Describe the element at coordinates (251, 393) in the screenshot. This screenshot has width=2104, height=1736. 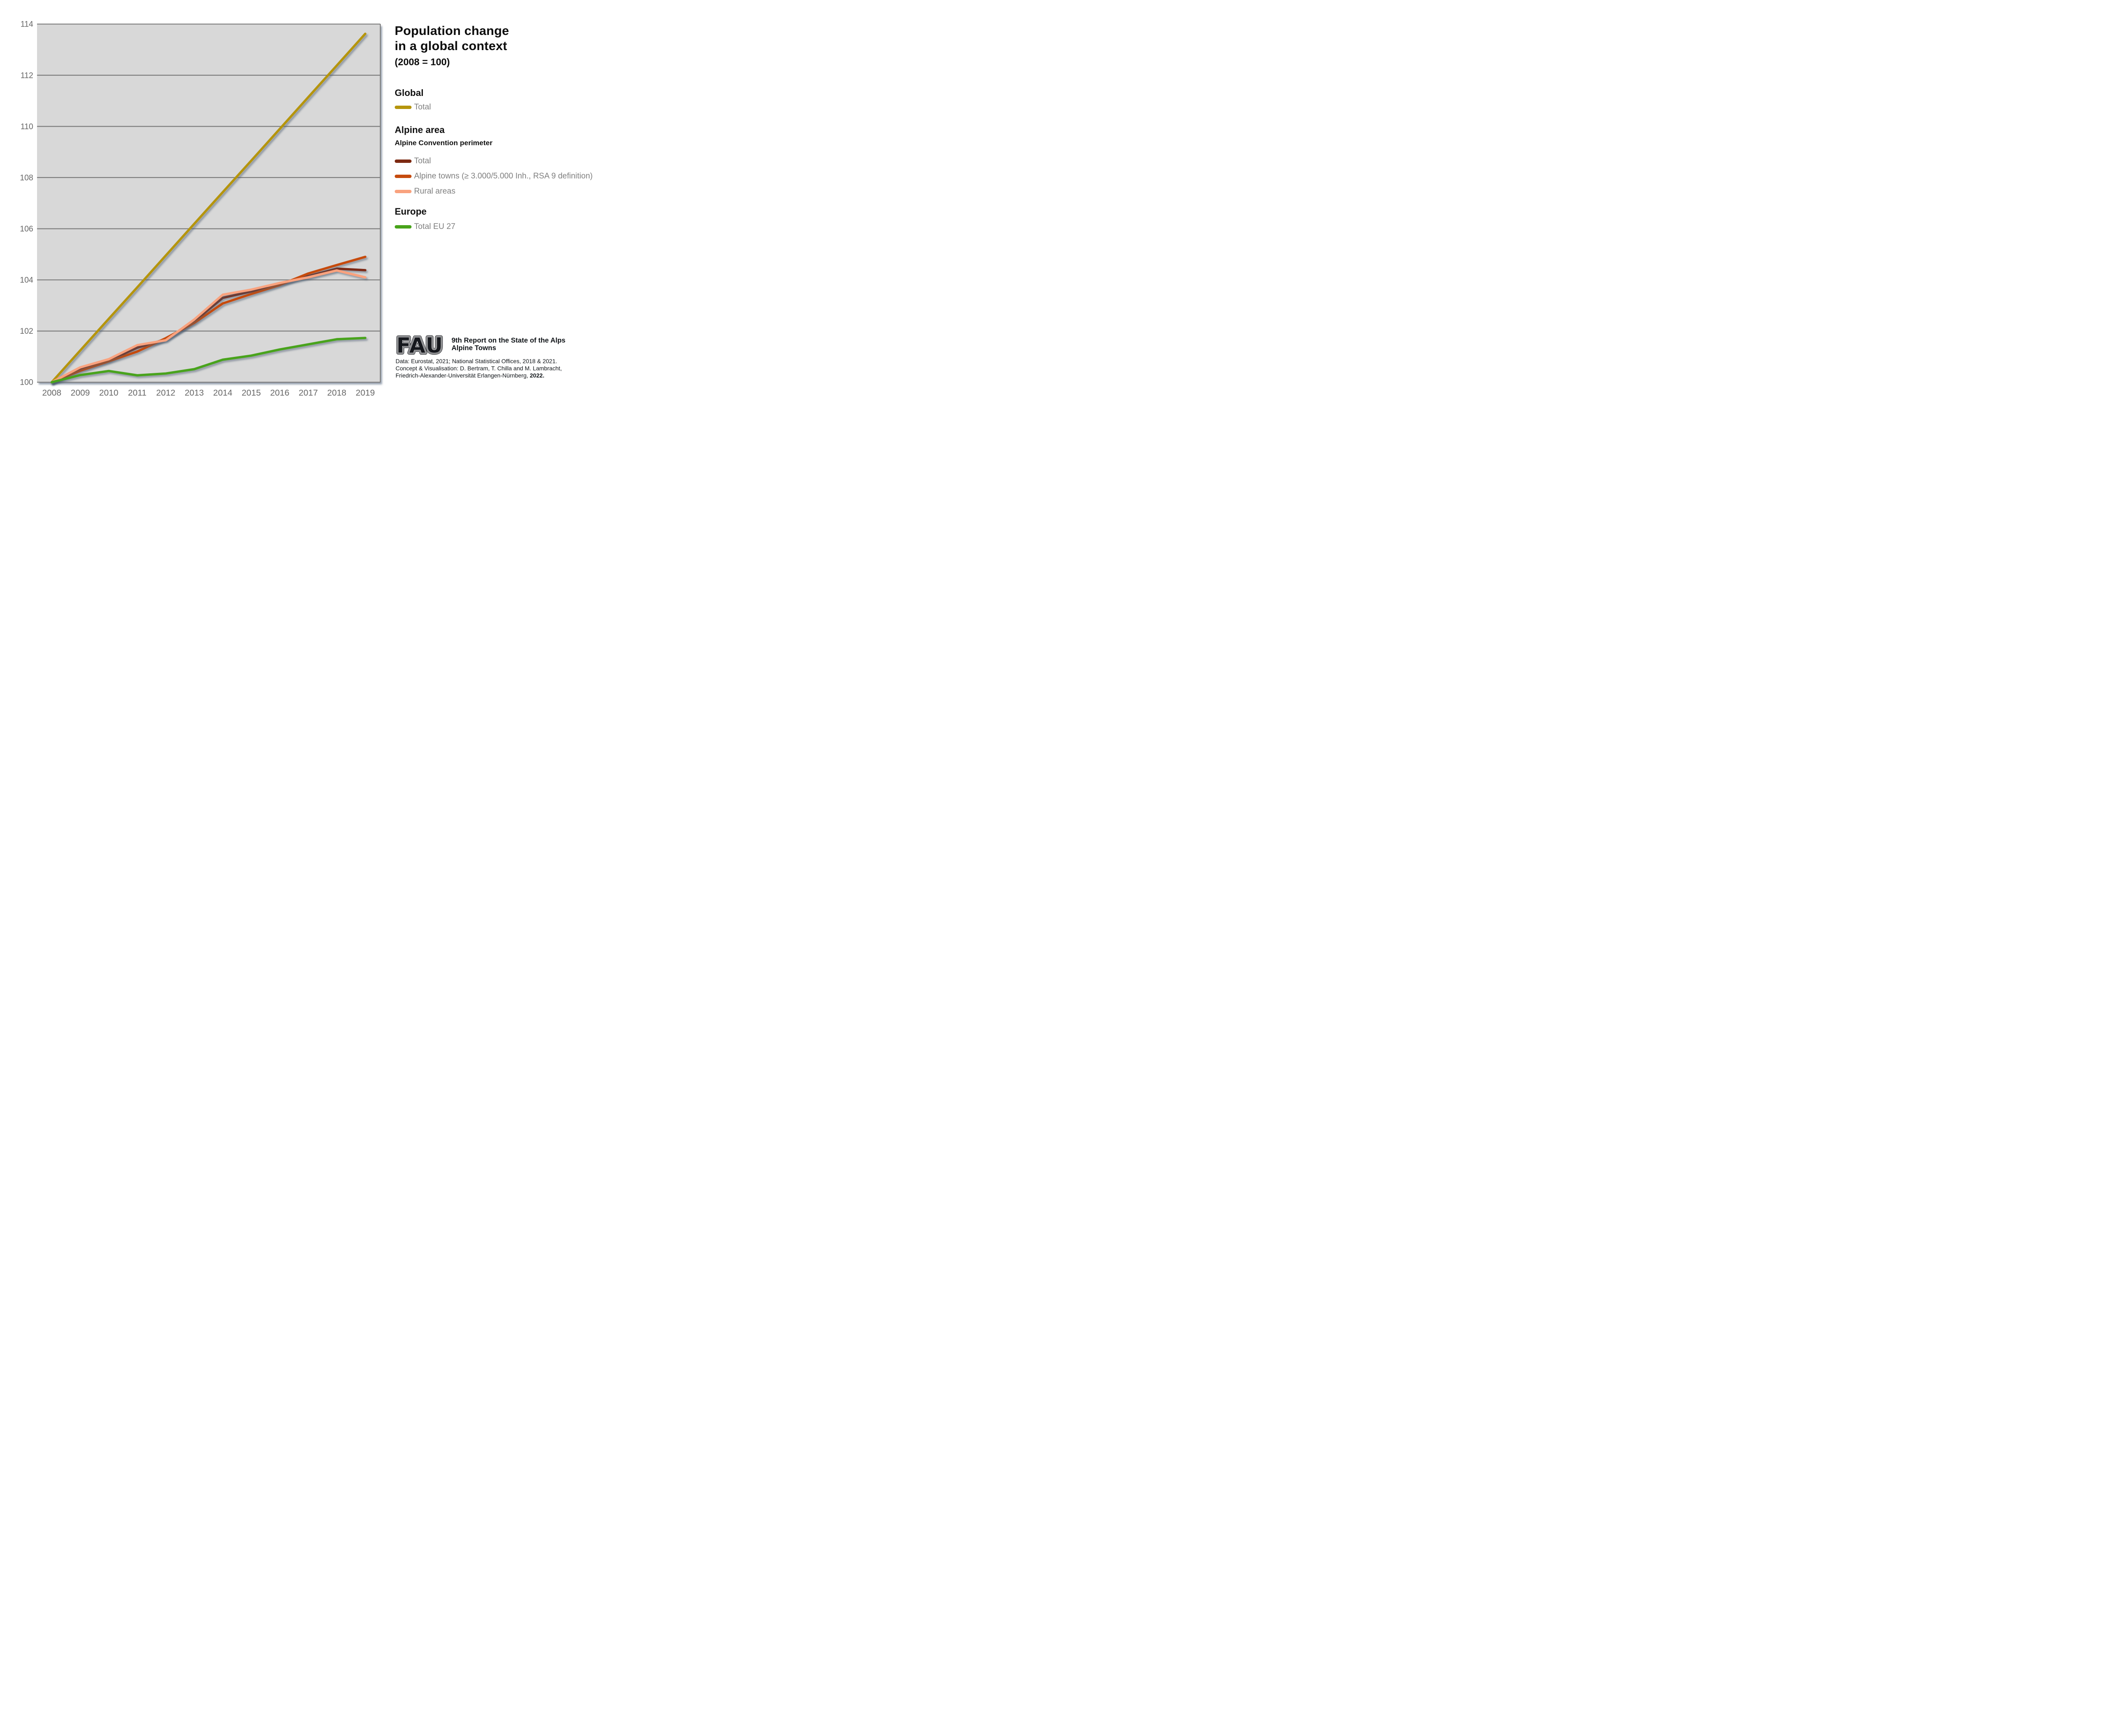
I see `x-tick-label-2015: 2015` at that location.